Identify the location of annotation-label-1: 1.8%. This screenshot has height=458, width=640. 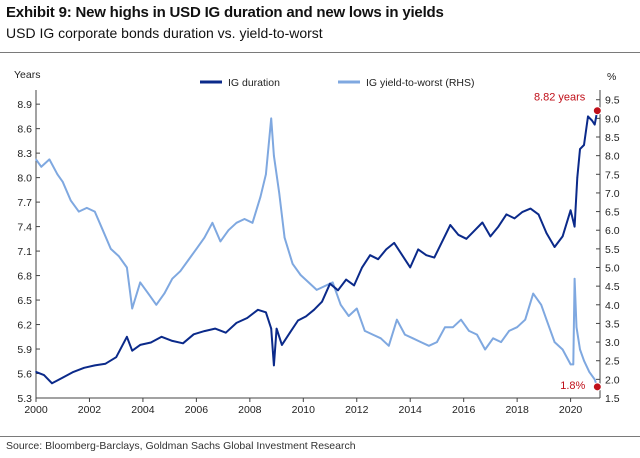
(572, 386).